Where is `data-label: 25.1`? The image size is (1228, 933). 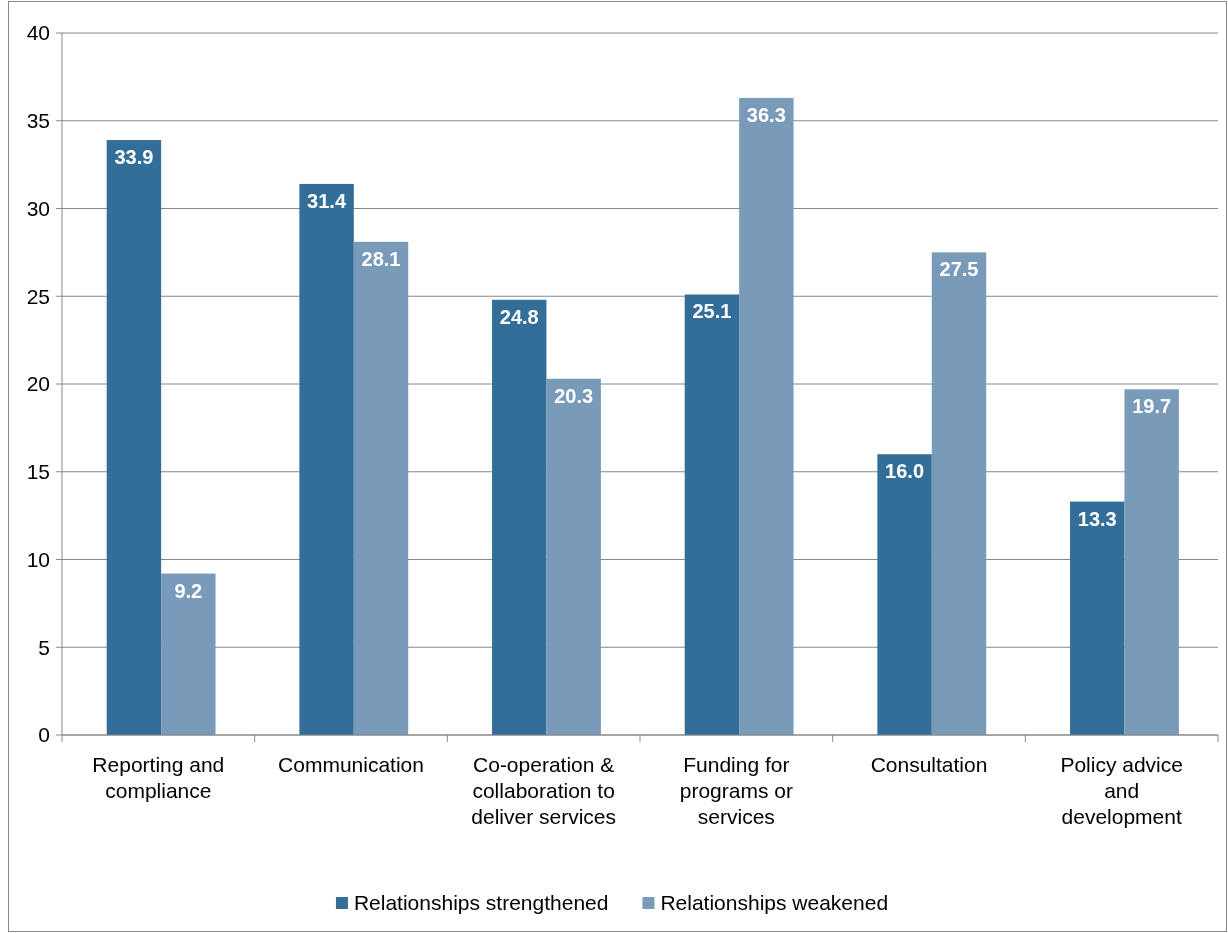
data-label: 25.1 is located at coordinates (712, 311).